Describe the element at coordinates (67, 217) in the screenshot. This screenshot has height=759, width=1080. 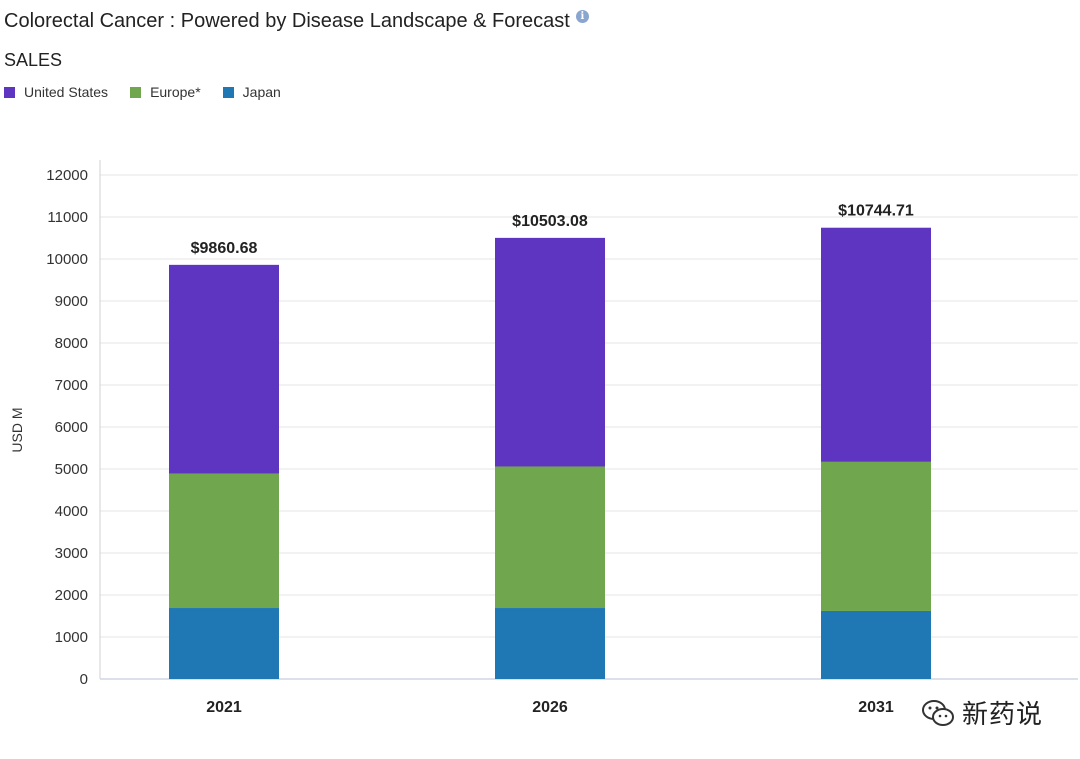
I see `y-tick-label: 11000` at that location.